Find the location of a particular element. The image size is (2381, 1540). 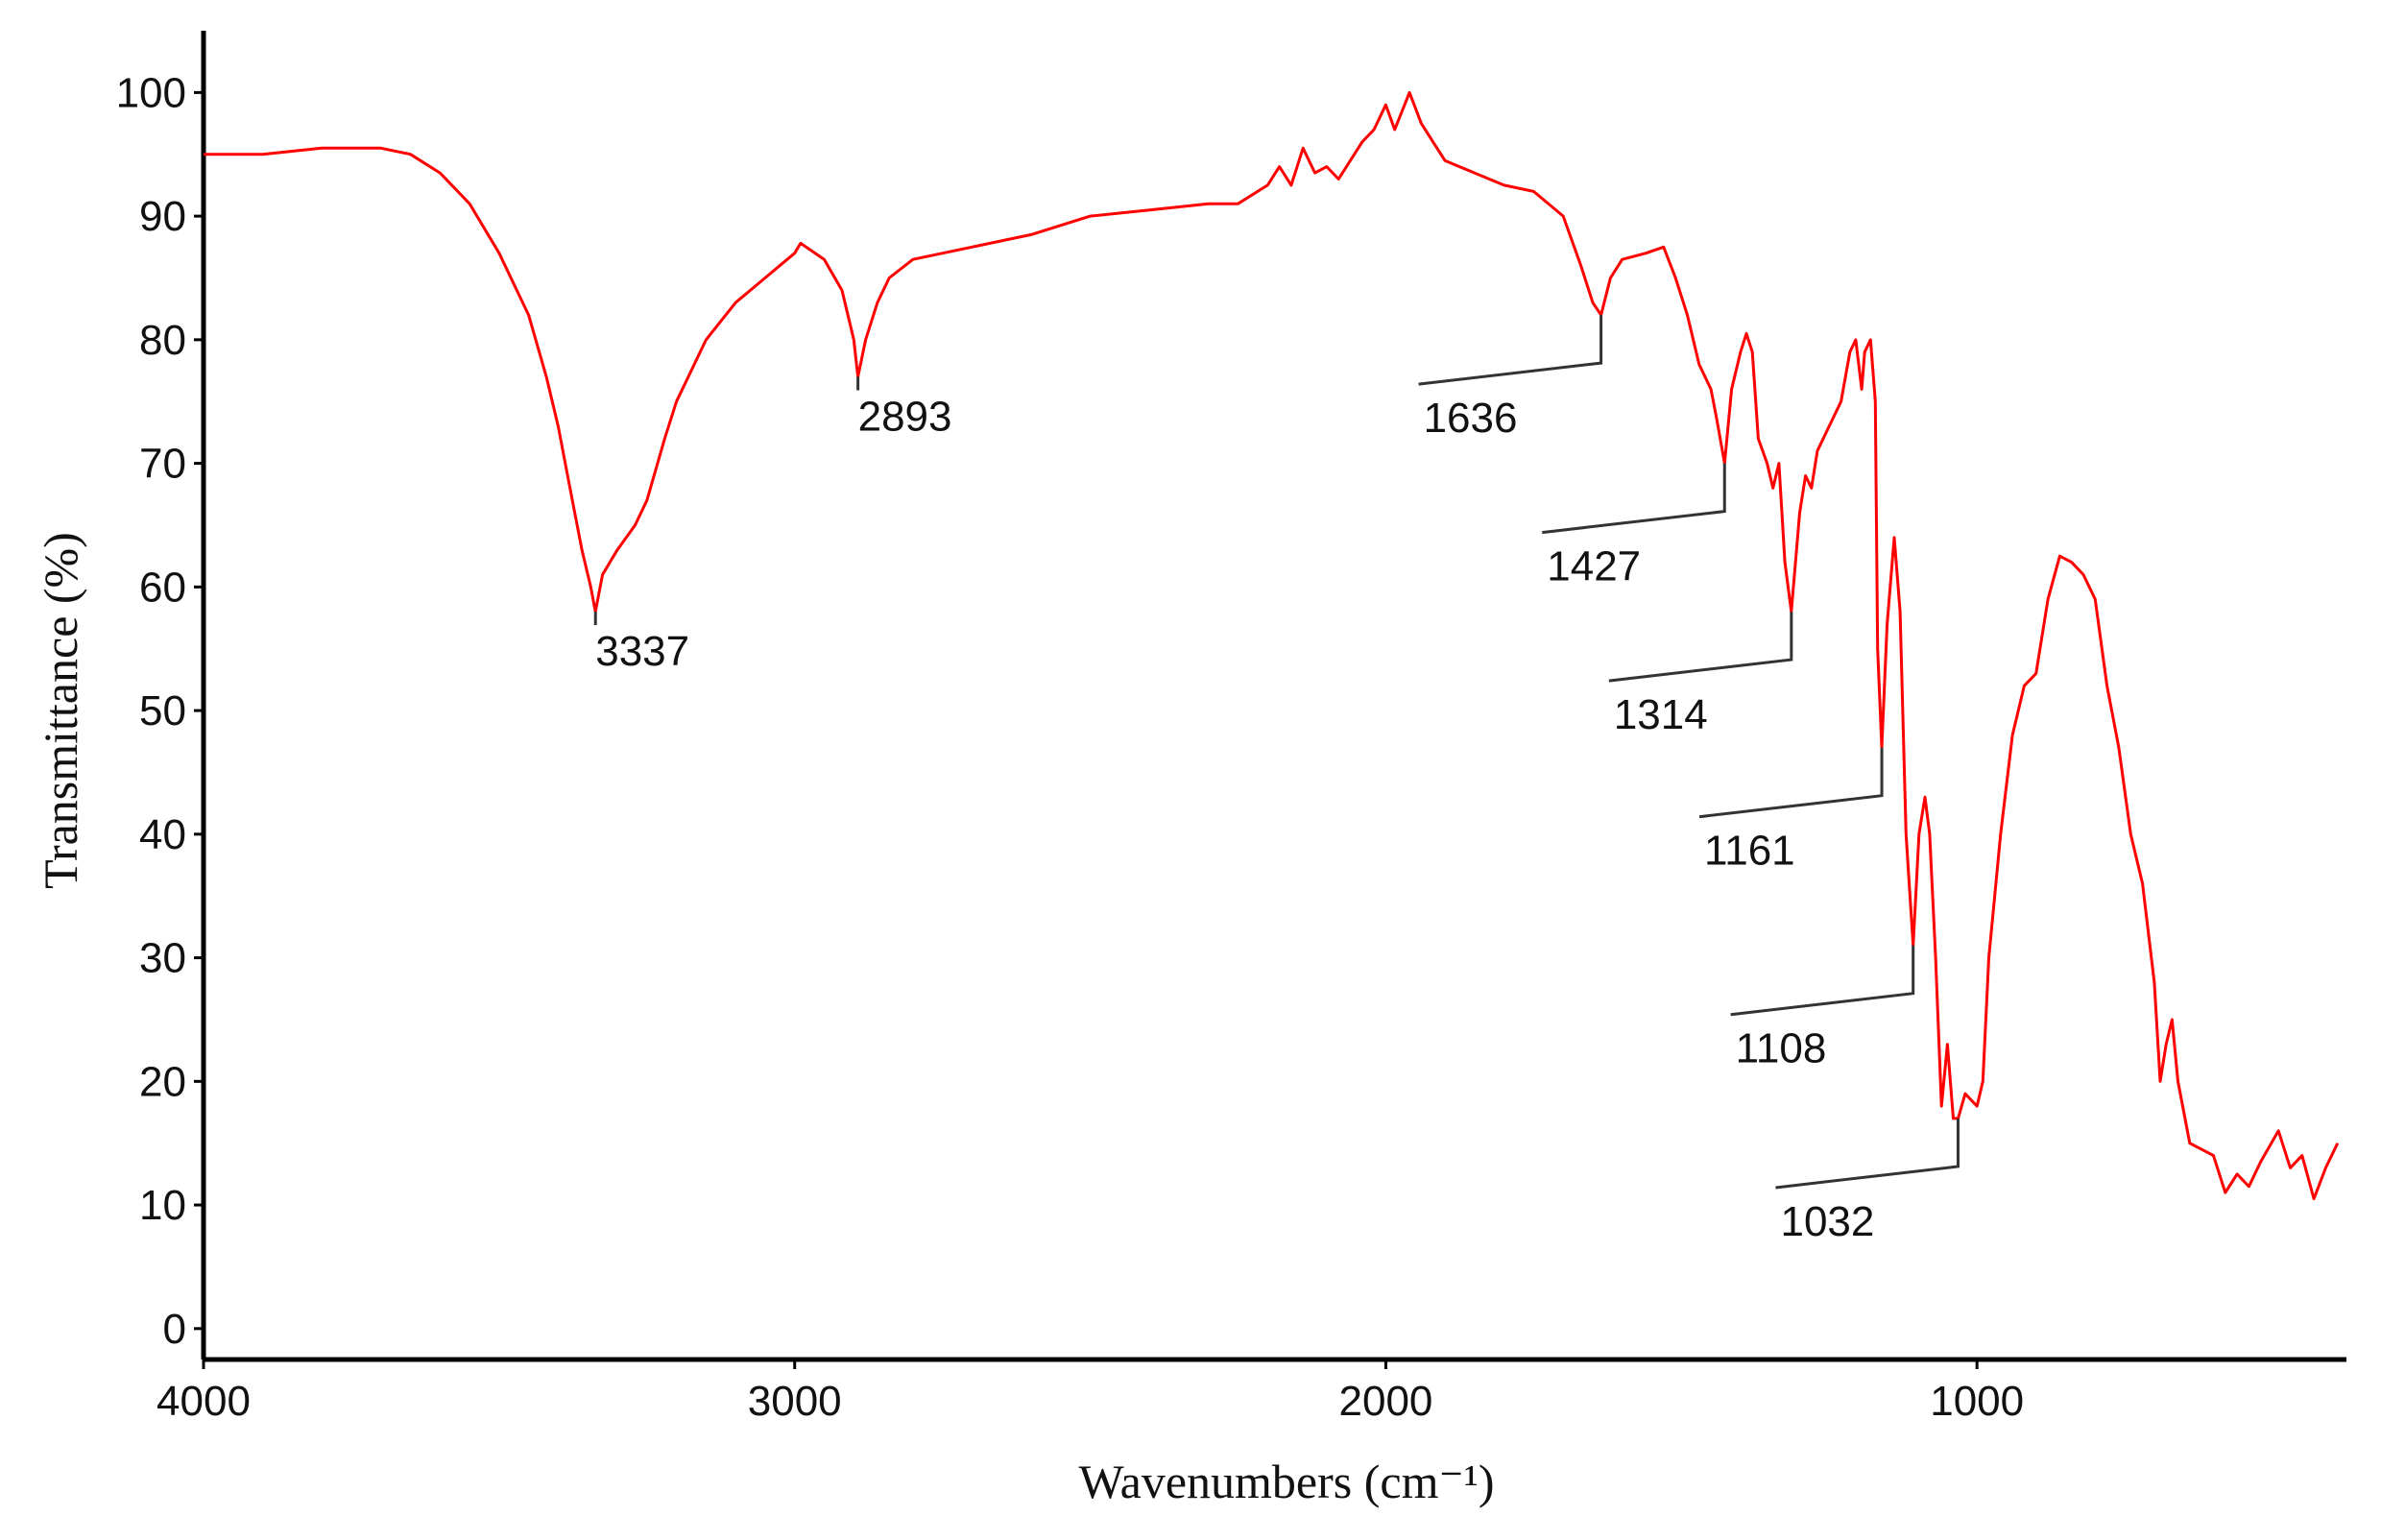

annotation-label: 1636 is located at coordinates (1471, 418).